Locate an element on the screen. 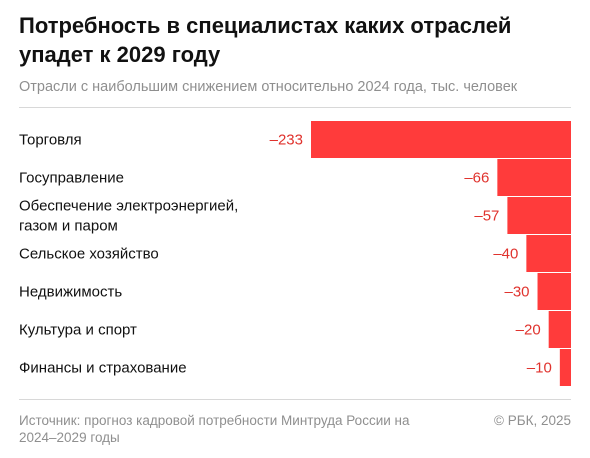  category-label: Культура и спорт is located at coordinates (78, 330).